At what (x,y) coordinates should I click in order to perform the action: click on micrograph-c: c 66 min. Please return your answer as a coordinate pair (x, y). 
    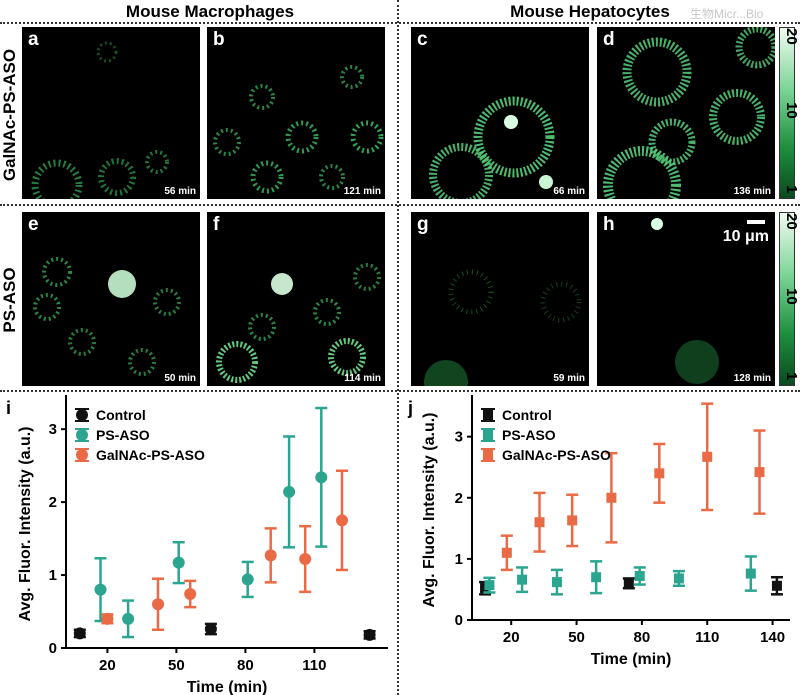
    Looking at the image, I should click on (500, 113).